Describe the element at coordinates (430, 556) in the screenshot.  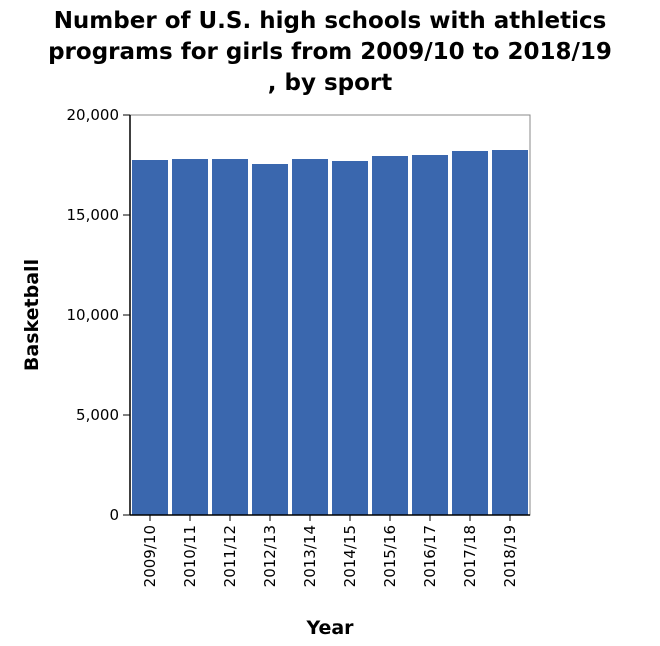
I see `x-tick-label: 2016/17` at that location.